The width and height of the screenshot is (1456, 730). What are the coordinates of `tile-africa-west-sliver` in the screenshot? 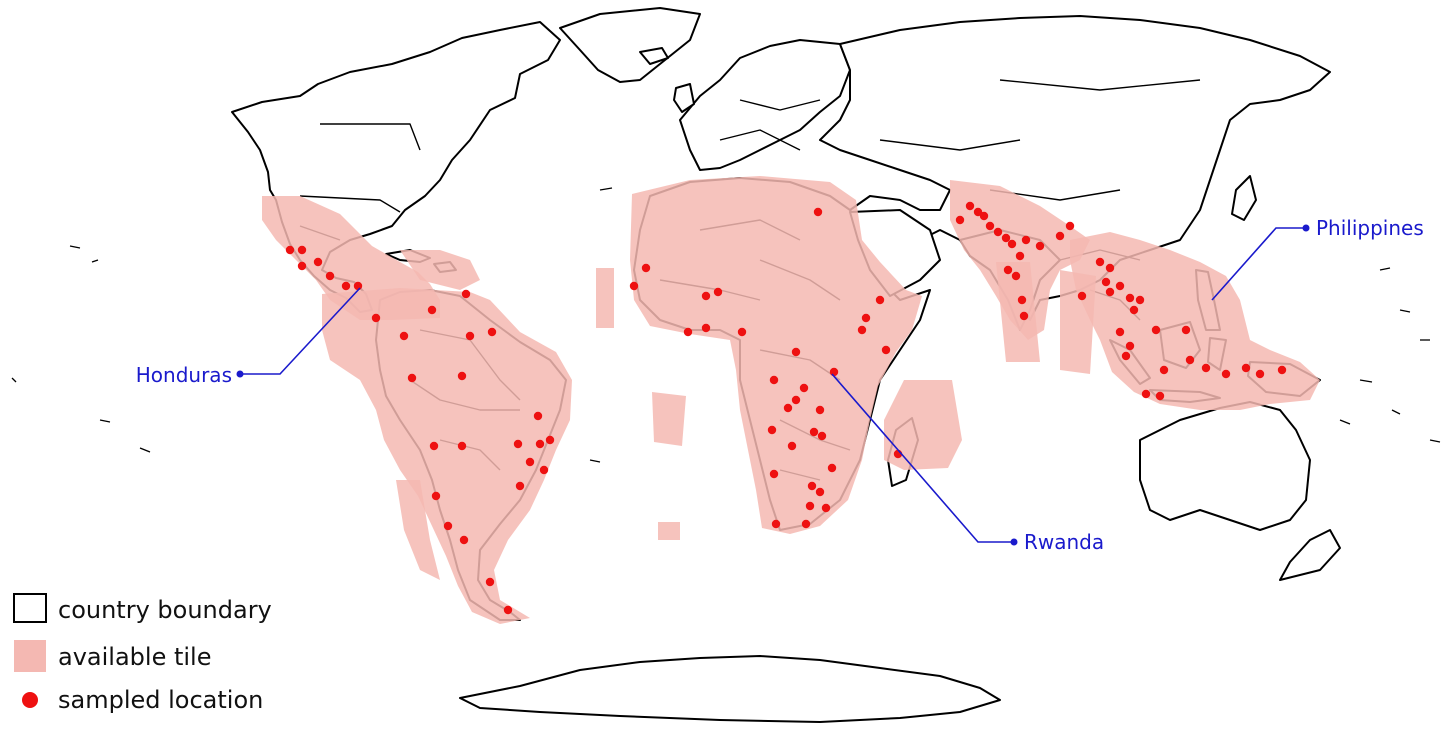 It's located at (605, 298).